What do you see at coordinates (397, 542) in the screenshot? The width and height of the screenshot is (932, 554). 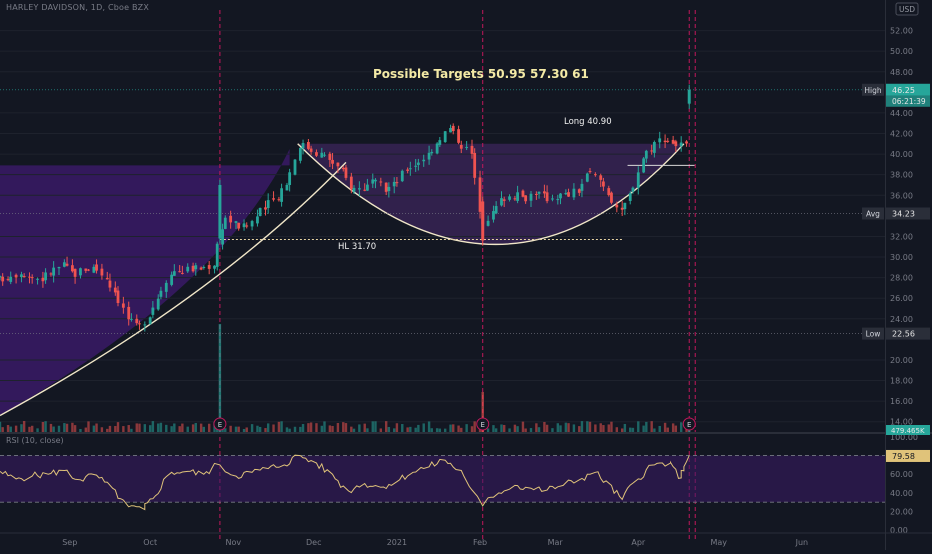 I see `time-tick-label: 2021` at bounding box center [397, 542].